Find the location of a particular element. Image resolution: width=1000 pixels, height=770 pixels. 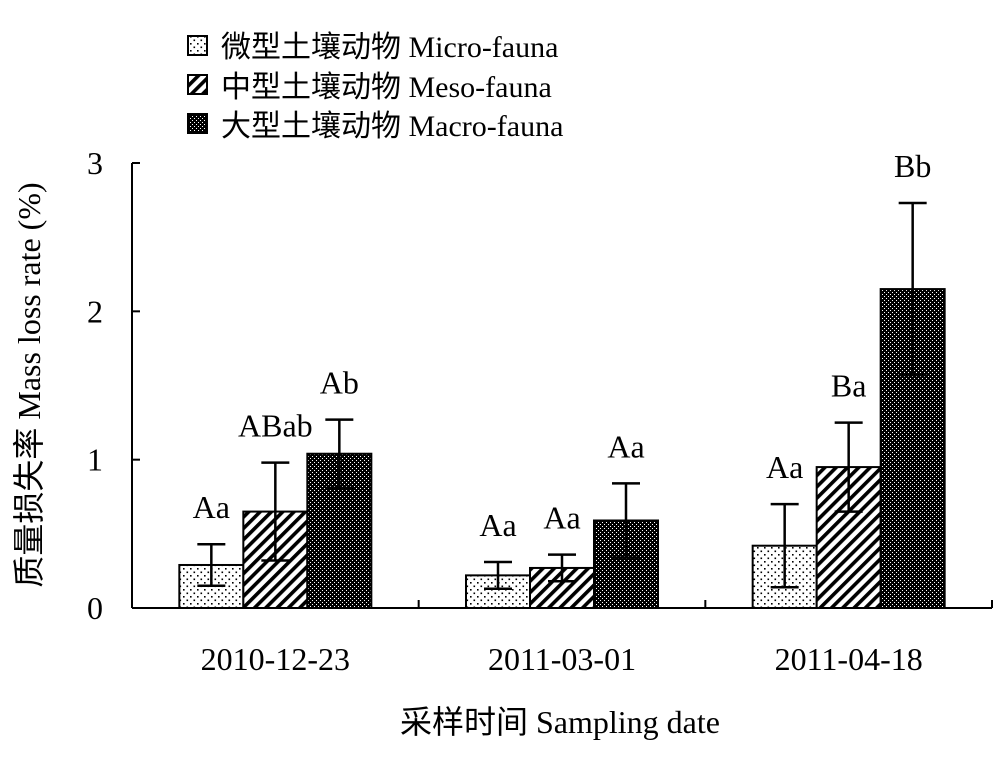

y-ticks: 0 1 2 3 is located at coordinates (113, 385).